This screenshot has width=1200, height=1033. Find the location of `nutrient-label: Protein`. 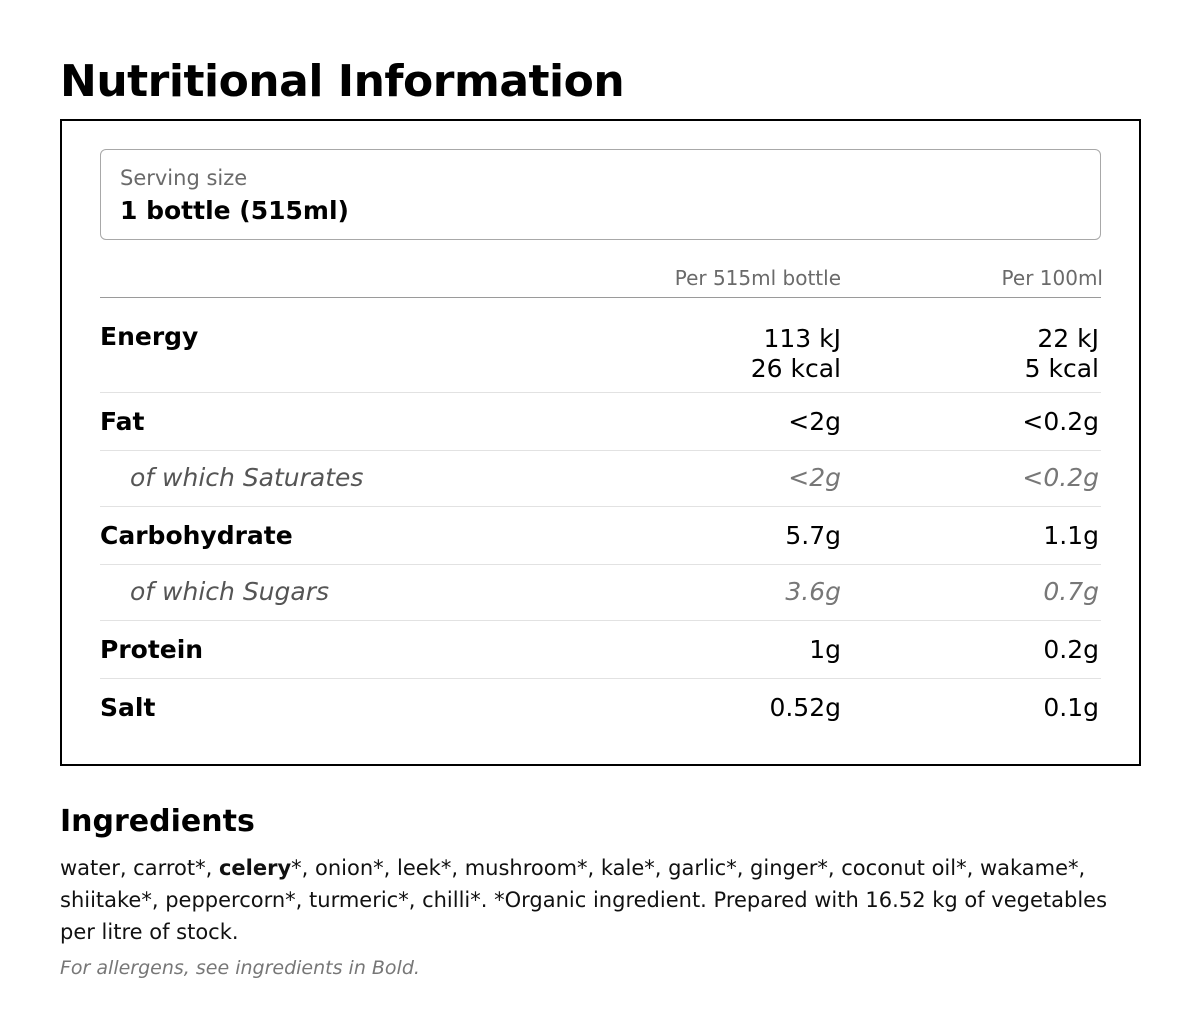

nutrient-label: Protein is located at coordinates (152, 649).